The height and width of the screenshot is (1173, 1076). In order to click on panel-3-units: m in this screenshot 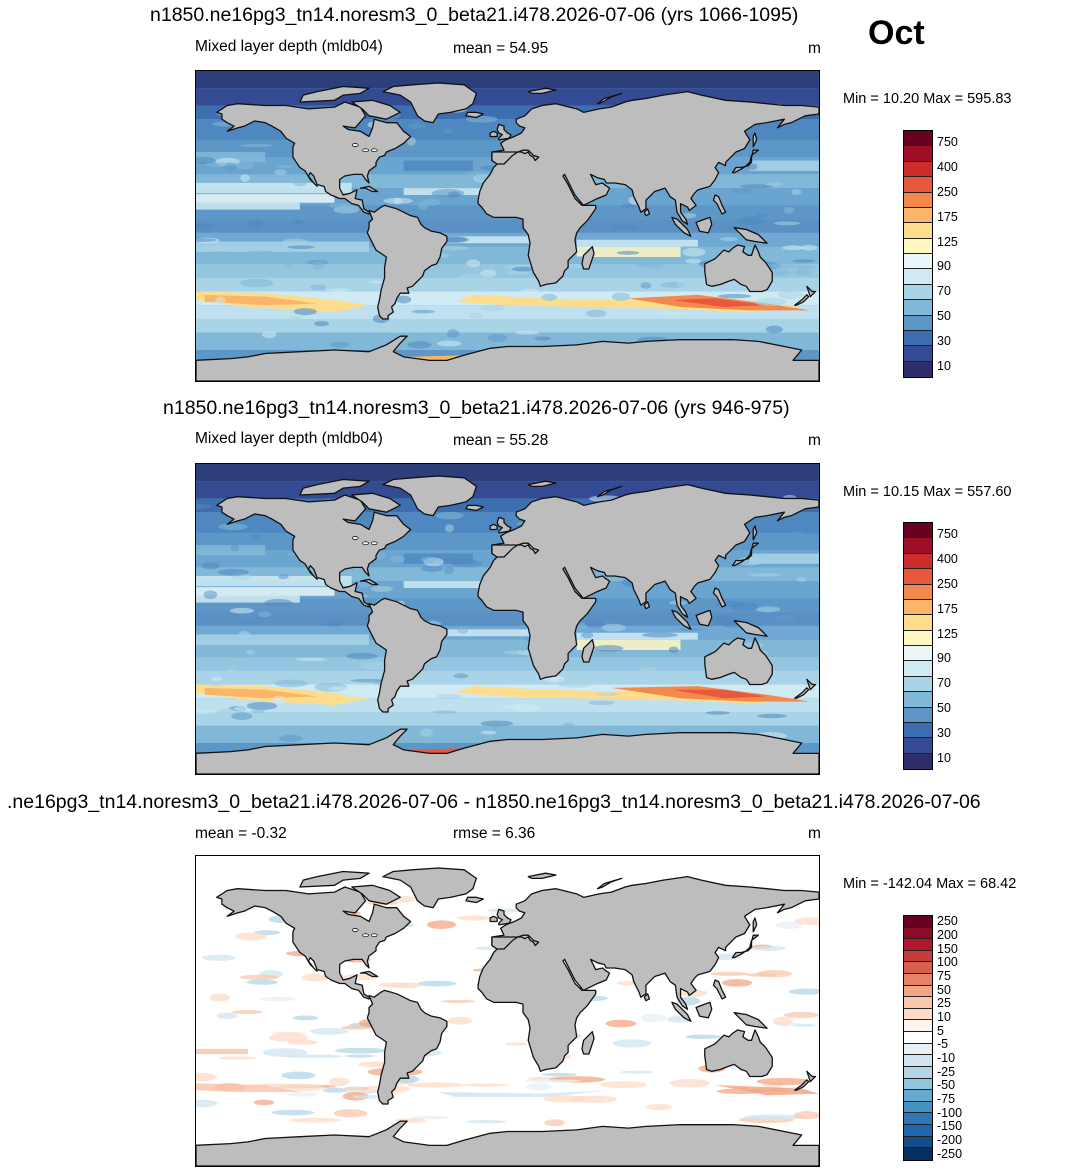, I will do `click(814, 833)`.